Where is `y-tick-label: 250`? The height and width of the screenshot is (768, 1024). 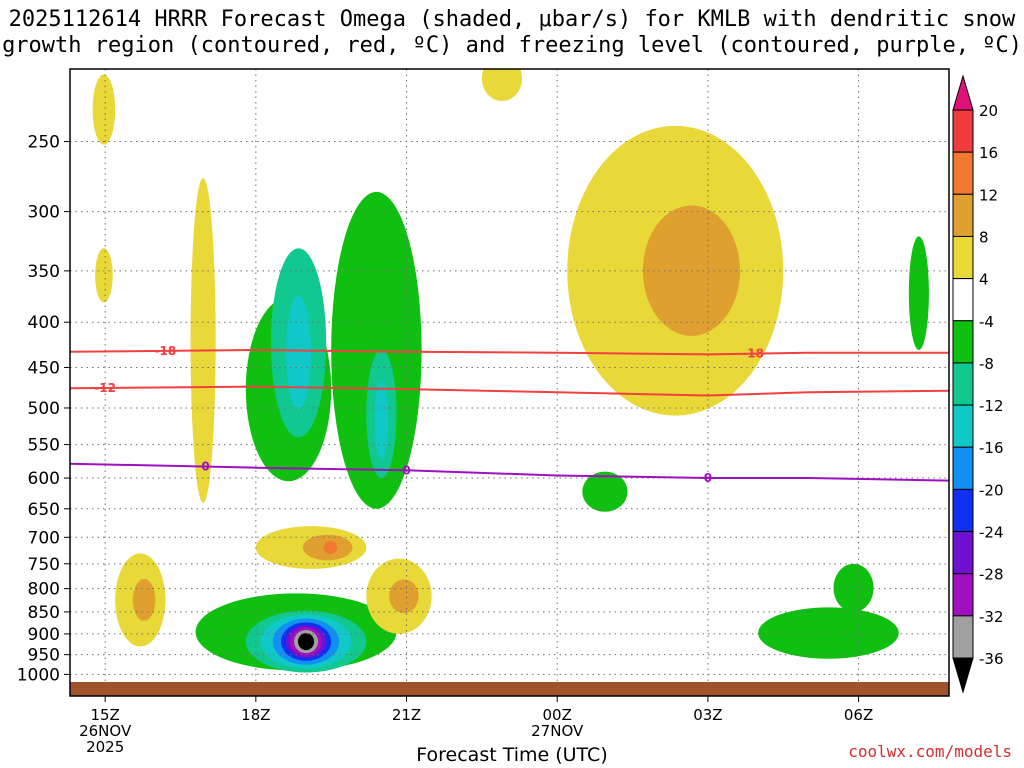 y-tick-label: 250 is located at coordinates (44, 143).